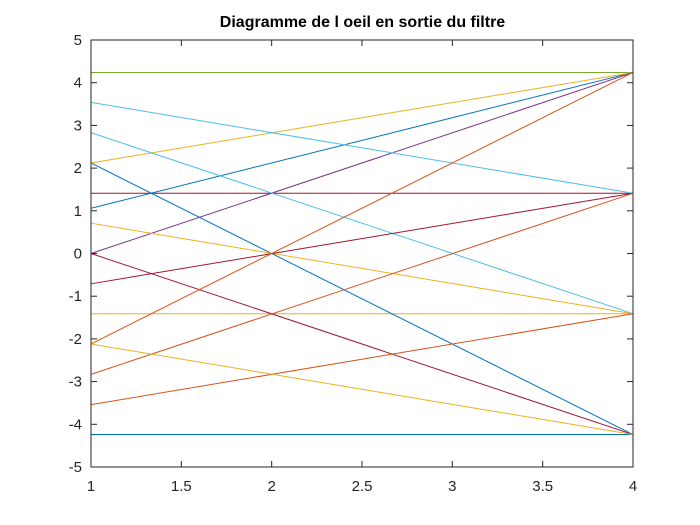 The width and height of the screenshot is (700, 525). I want to click on y-tick-label: -3, so click(75, 382).